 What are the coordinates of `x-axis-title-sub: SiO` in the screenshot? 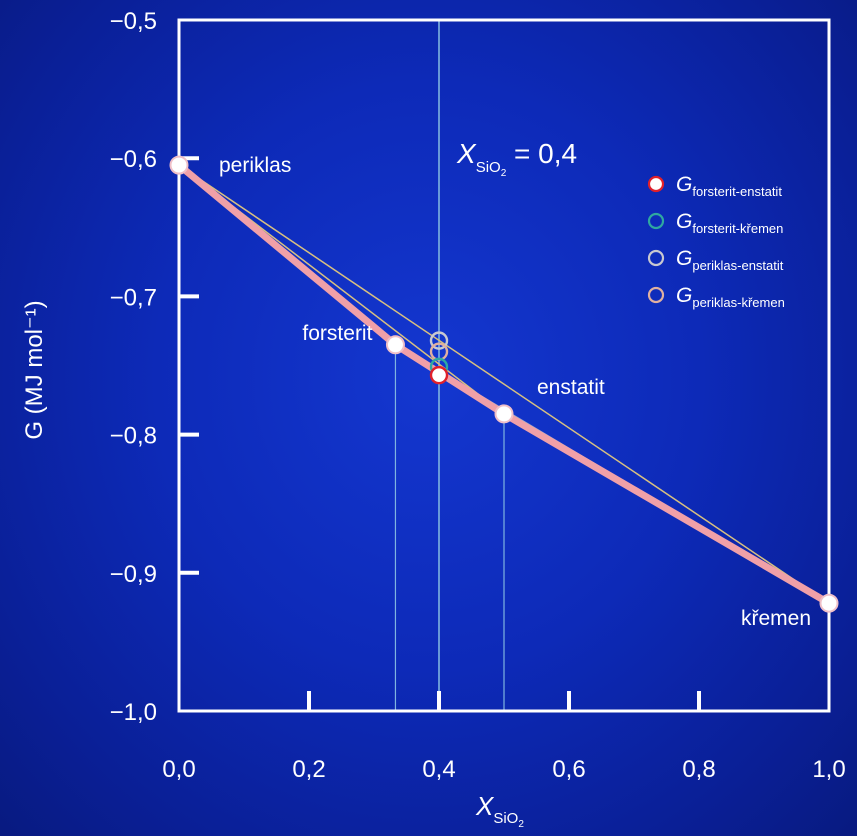 It's located at (505, 818).